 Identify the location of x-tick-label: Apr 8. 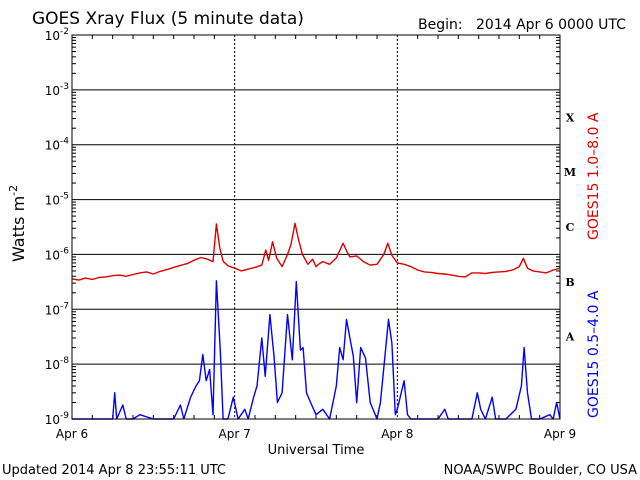
(397, 434).